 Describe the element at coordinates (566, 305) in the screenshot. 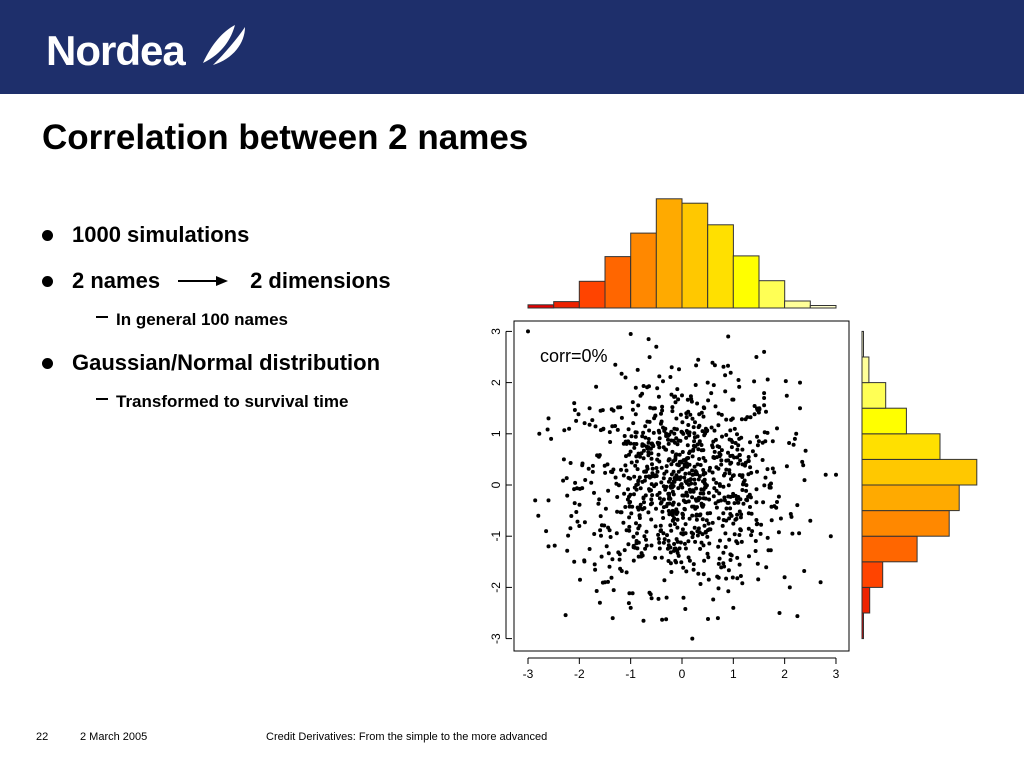

I see `x-histogram-bar` at that location.